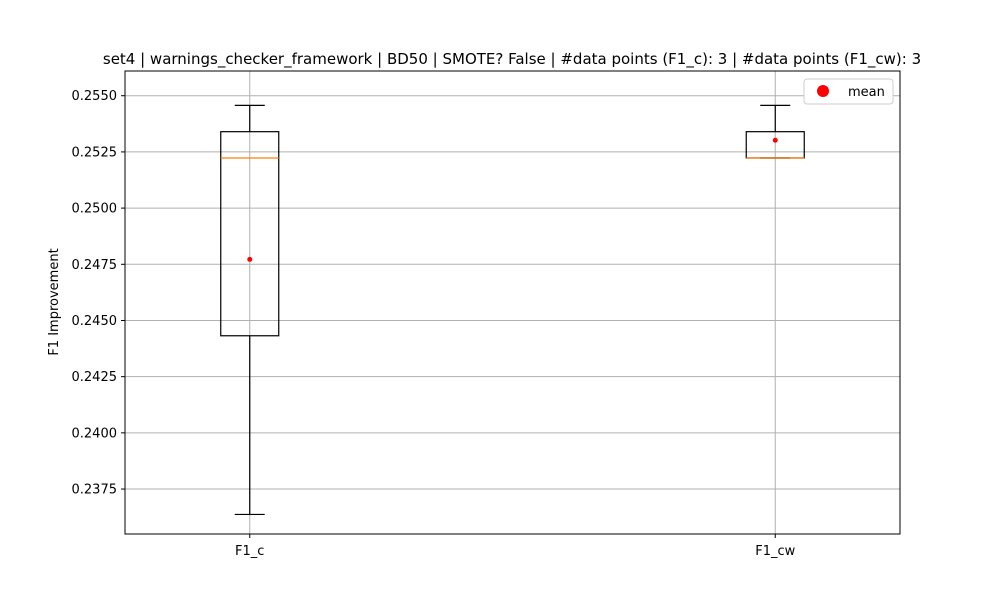 Image resolution: width=1000 pixels, height=600 pixels. I want to click on y-tick-label: 0.2450, so click(95, 321).